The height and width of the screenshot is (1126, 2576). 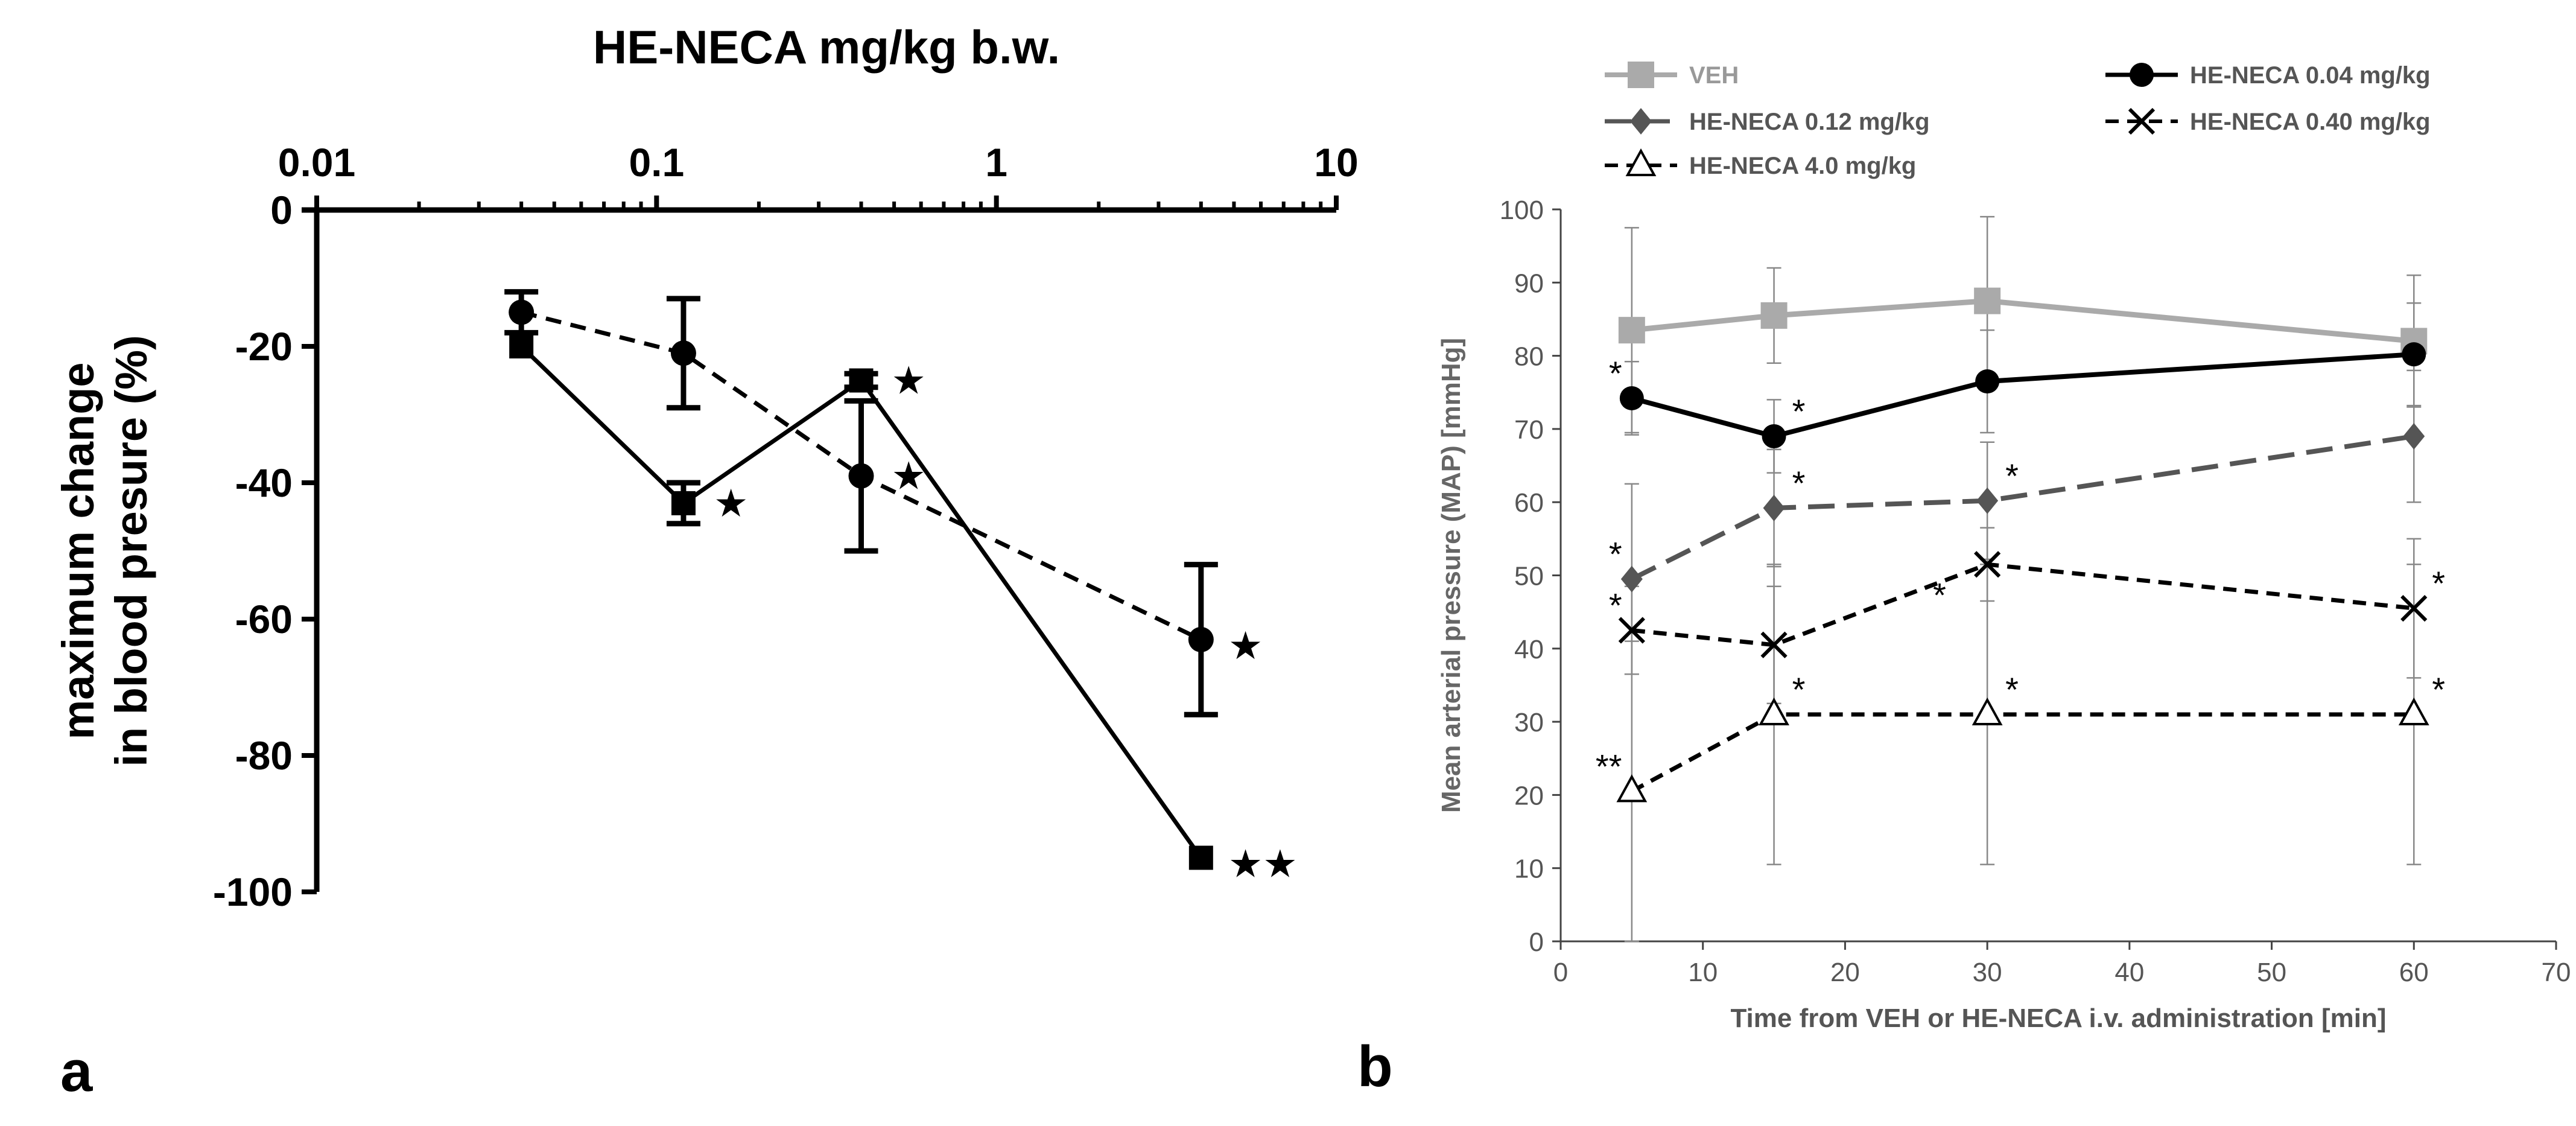 What do you see at coordinates (1714, 75) in the screenshot?
I see `panel-b-legend-label: VEH` at bounding box center [1714, 75].